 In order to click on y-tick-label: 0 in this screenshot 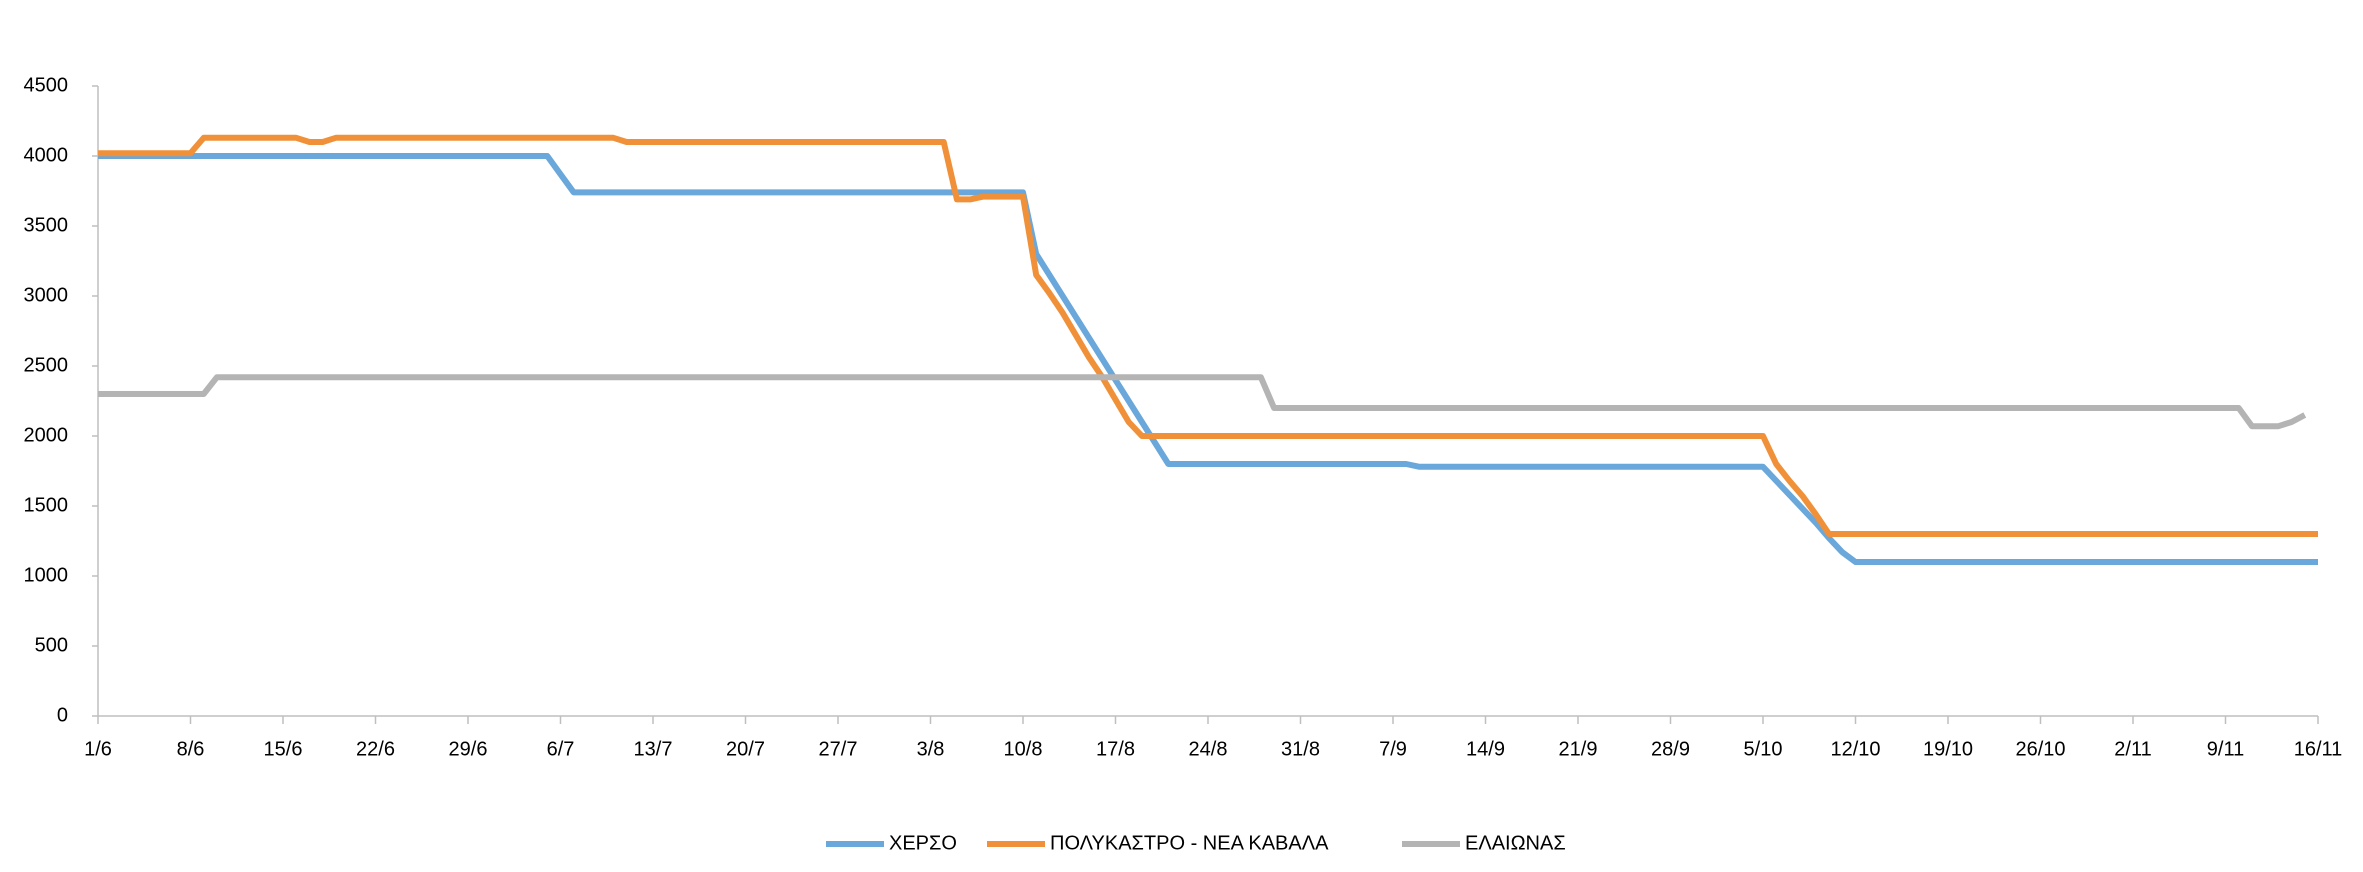, I will do `click(62, 715)`.